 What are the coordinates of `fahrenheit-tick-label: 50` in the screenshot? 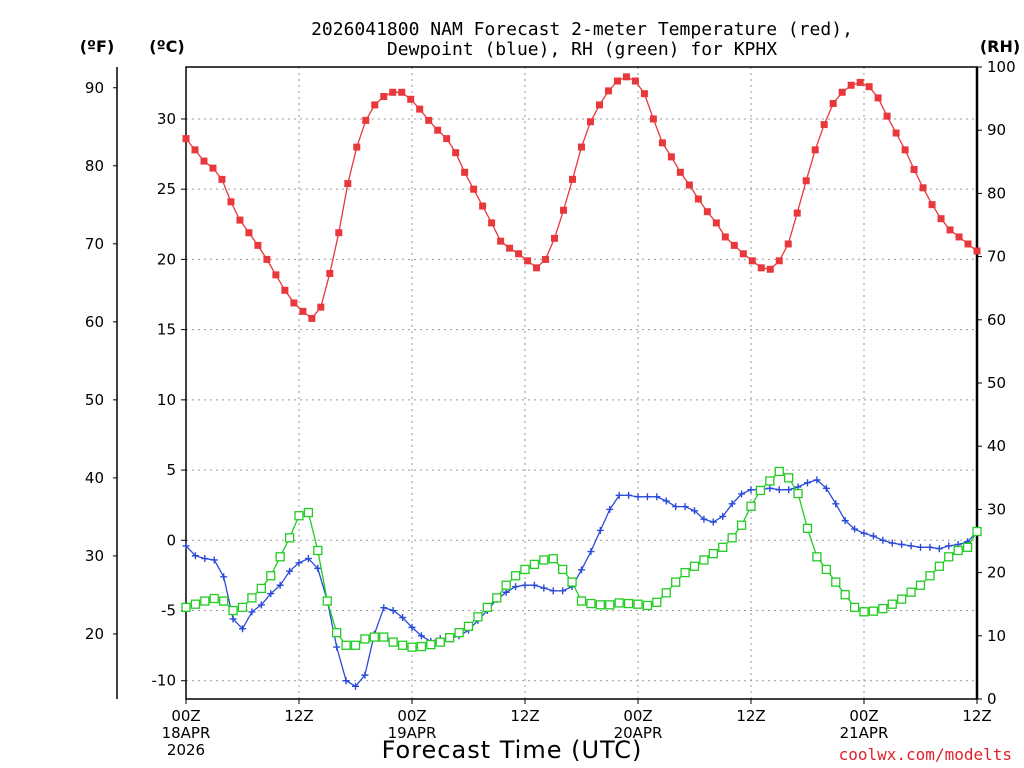 It's located at (94, 400).